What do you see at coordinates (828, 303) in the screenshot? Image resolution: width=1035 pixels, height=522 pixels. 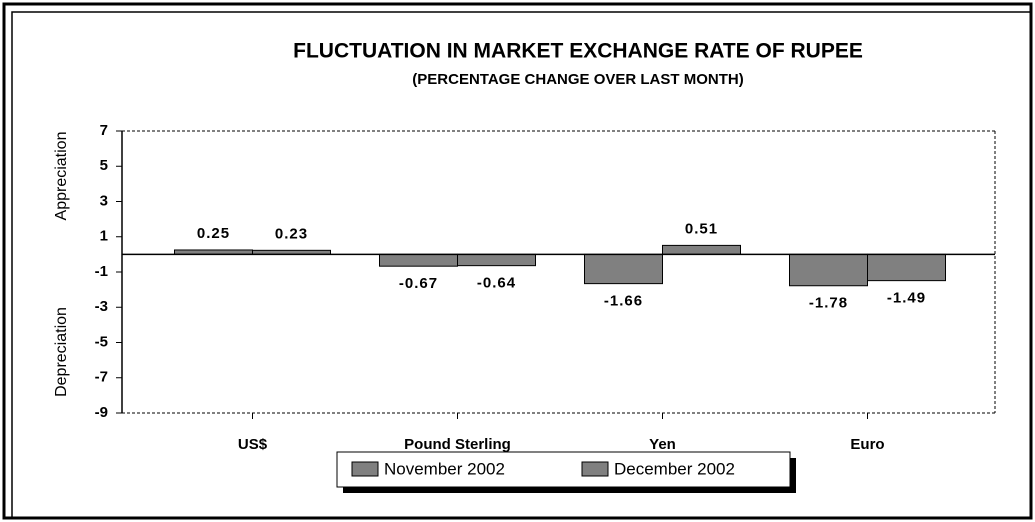 I see `data-label: -1.78` at bounding box center [828, 303].